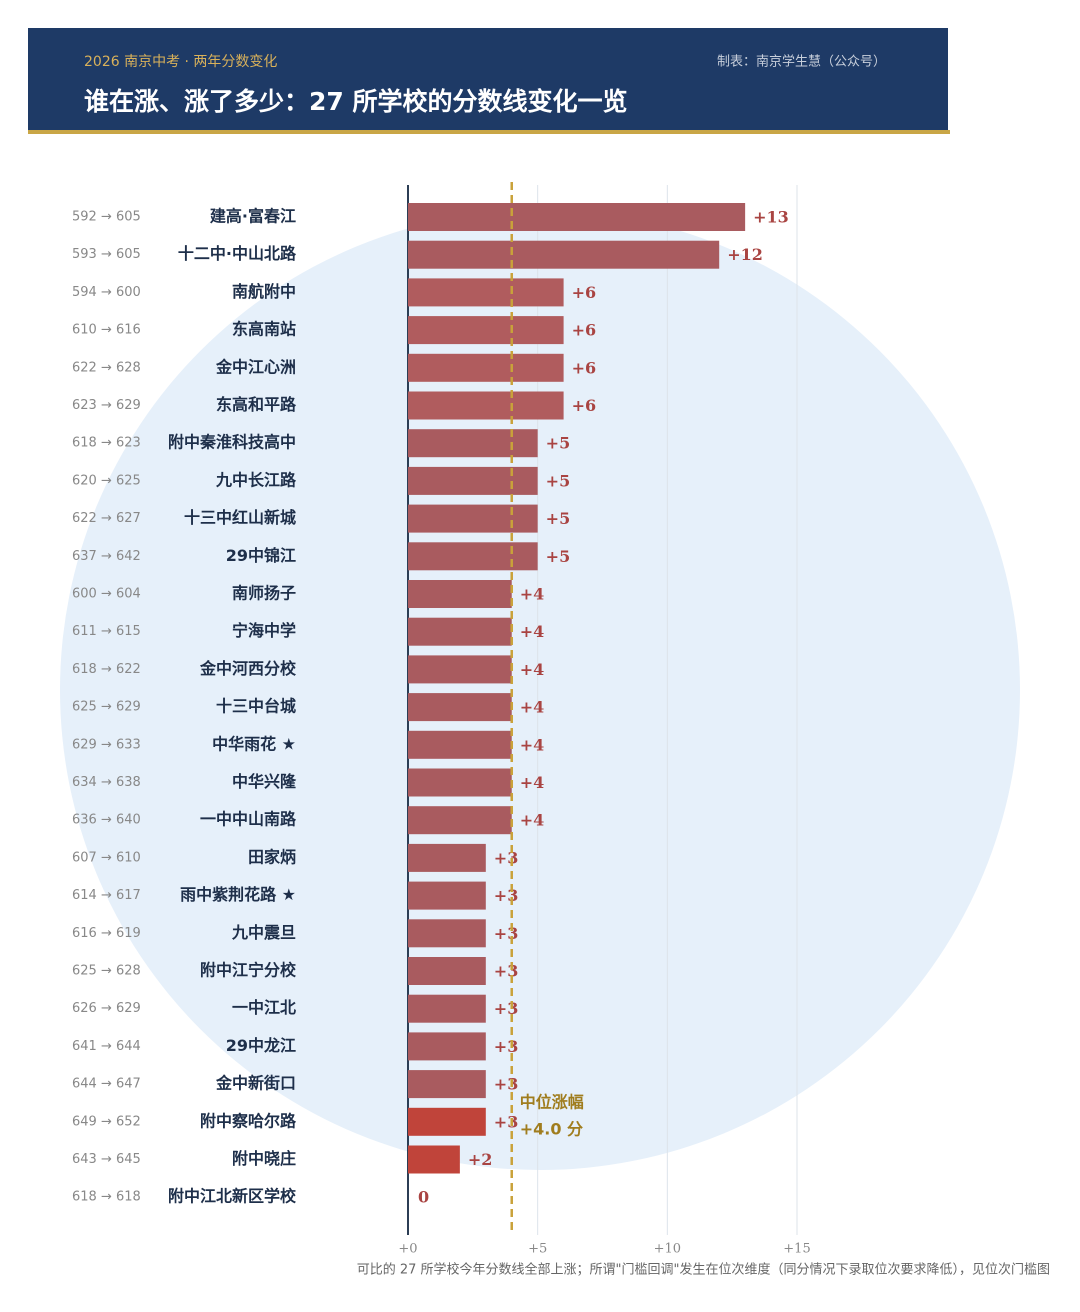 This screenshot has height=1312, width=1080. I want to click on school-name: 田家炳, so click(272, 856).